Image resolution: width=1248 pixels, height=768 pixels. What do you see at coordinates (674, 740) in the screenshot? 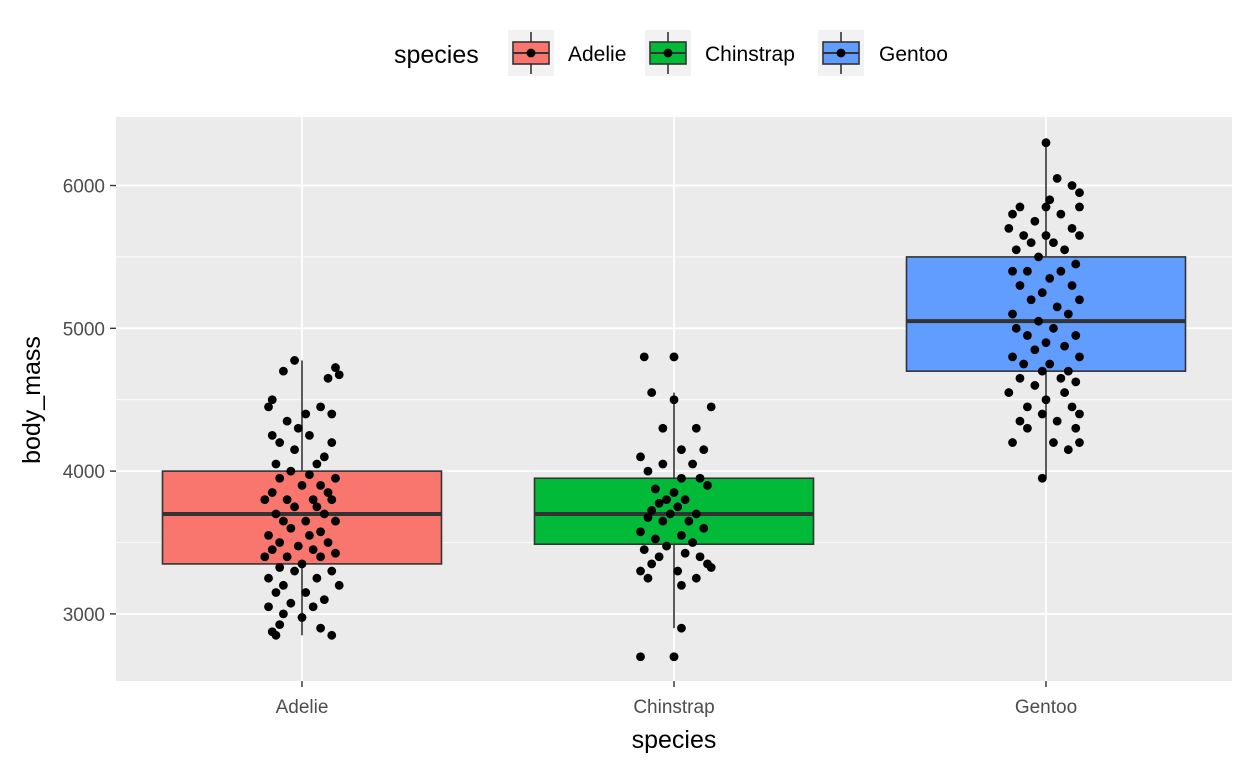
I see `x-axis-title: species` at bounding box center [674, 740].